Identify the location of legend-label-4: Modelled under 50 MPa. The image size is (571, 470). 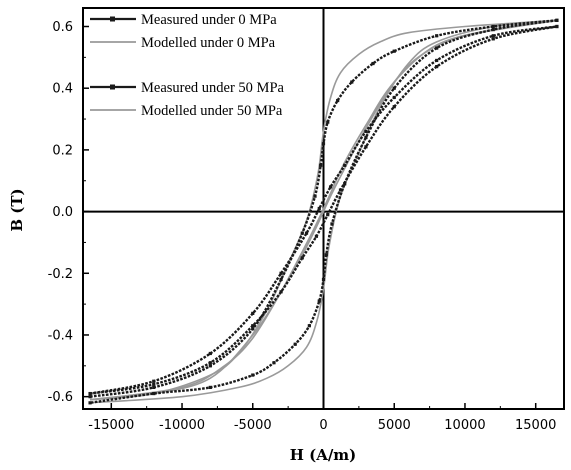
(212, 111).